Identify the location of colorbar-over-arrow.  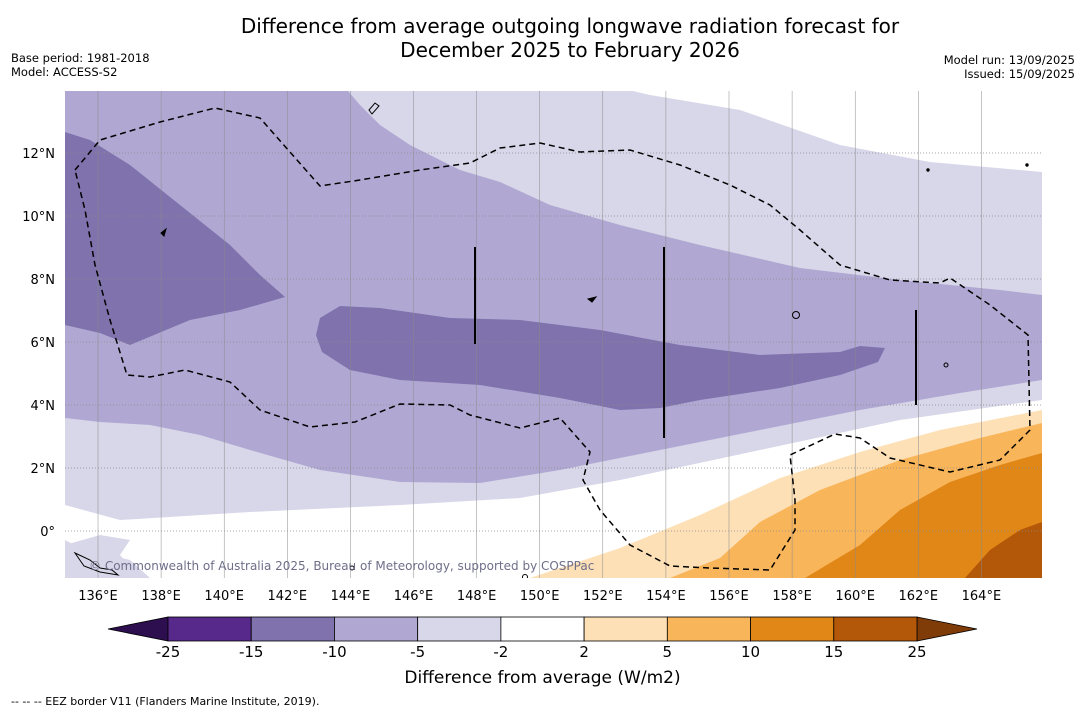
(947, 629).